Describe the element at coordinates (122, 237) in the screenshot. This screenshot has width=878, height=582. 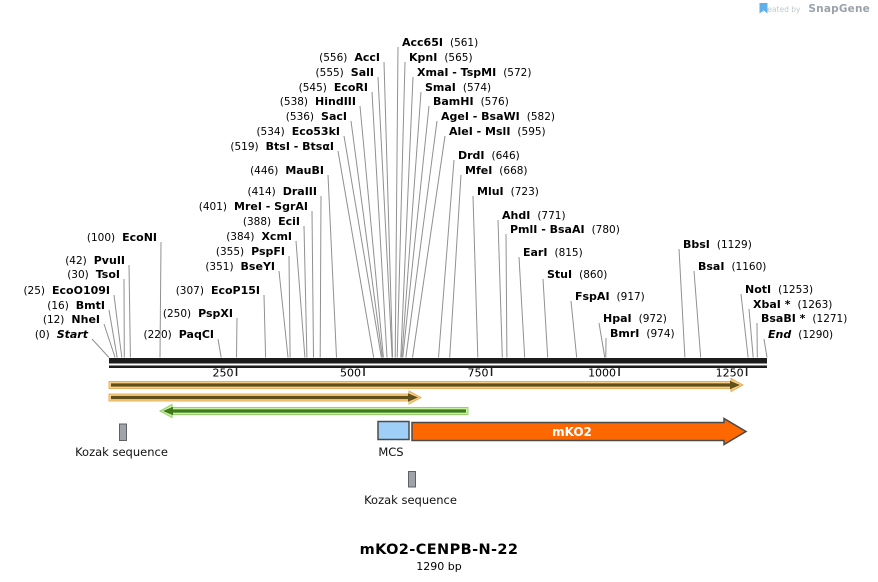
I see `site-label-econi: (100) EcoNI` at that location.